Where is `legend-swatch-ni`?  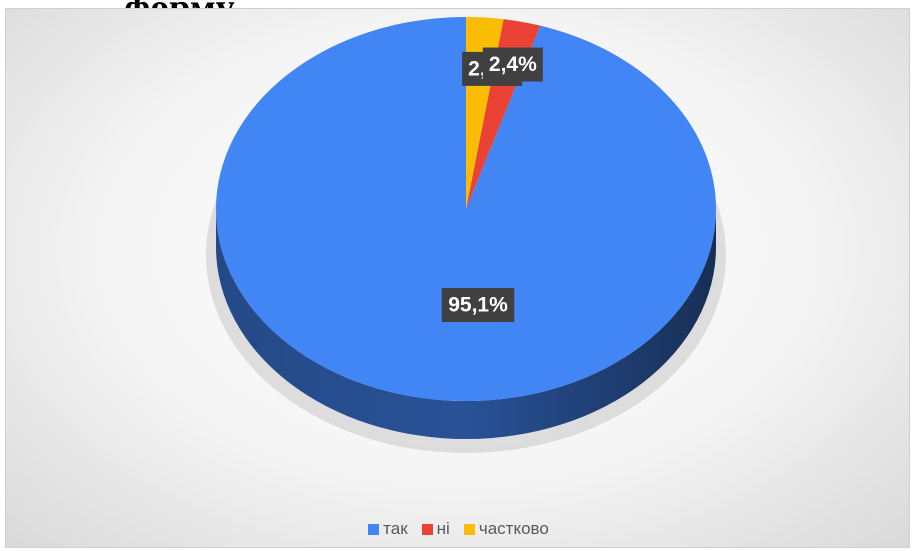 legend-swatch-ni is located at coordinates (427, 529).